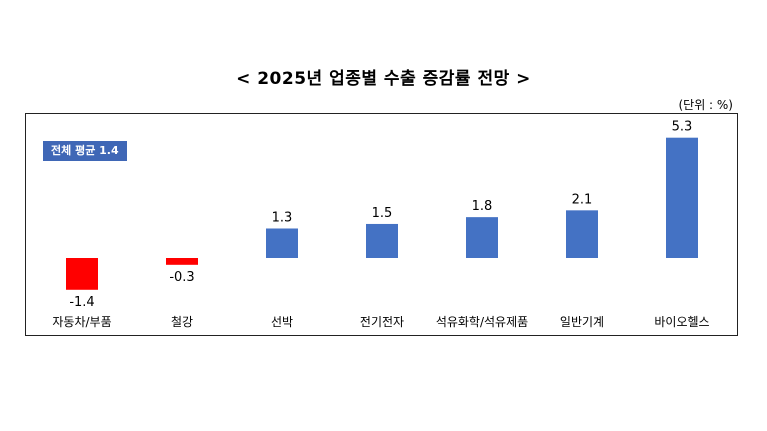  What do you see at coordinates (682, 127) in the screenshot?
I see `data-label: 5.3` at bounding box center [682, 127].